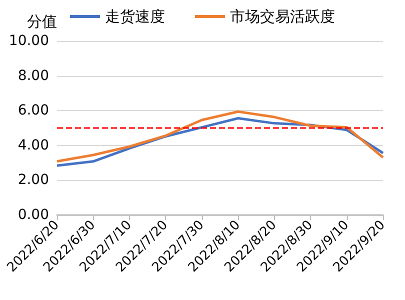 The image size is (405, 300). I want to click on line-series, so click(220, 136).